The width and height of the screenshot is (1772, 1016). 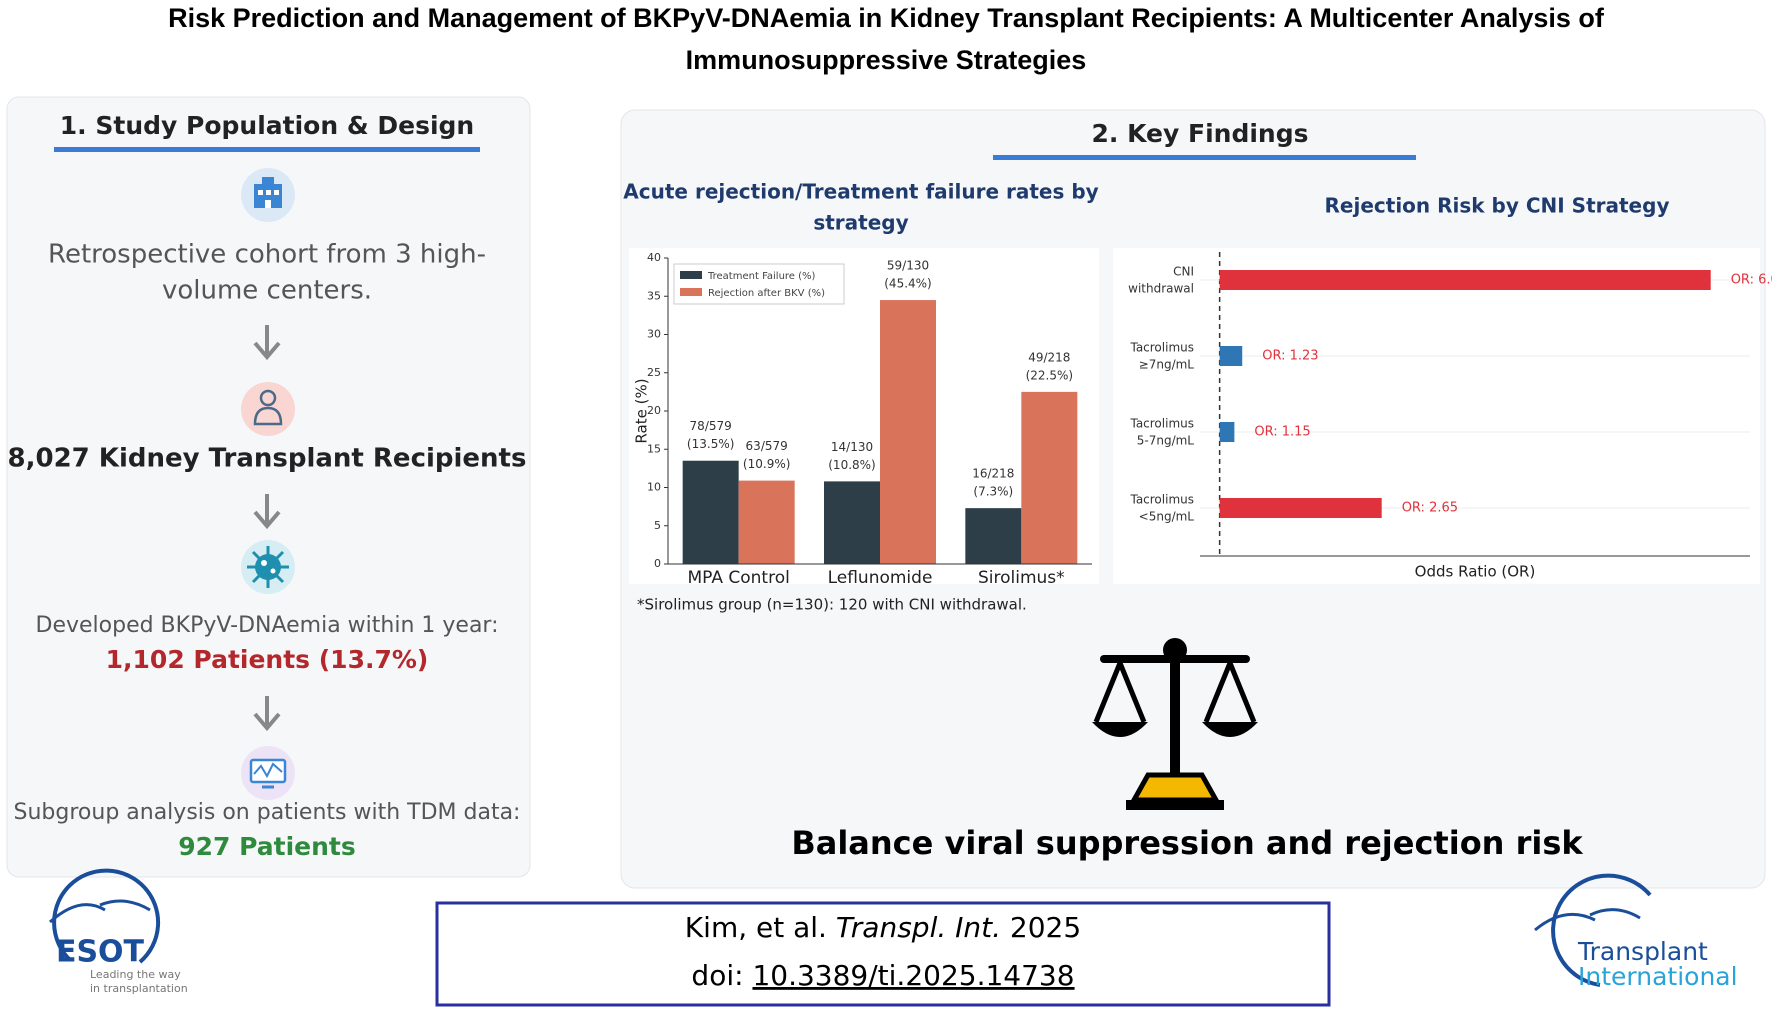 What do you see at coordinates (1290, 356) in the screenshot?
I see `or-label: OR: 1.23` at bounding box center [1290, 356].